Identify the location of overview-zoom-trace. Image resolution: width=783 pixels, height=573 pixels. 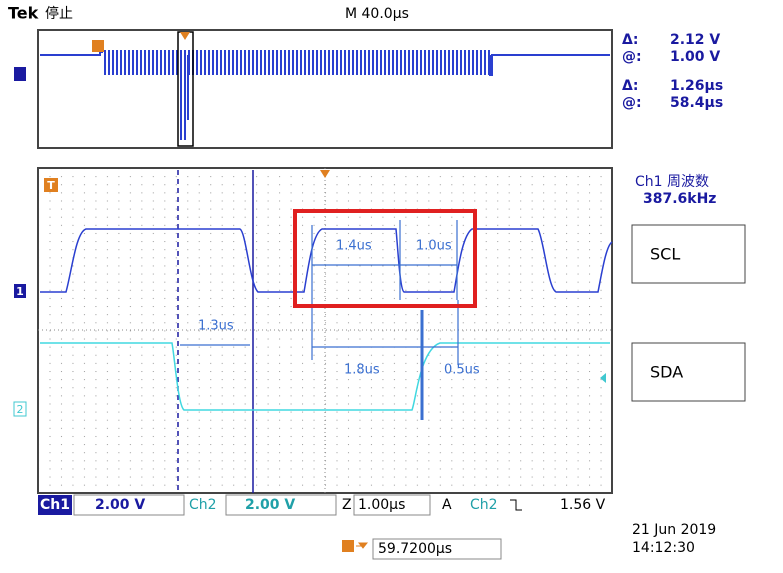
(184, 97).